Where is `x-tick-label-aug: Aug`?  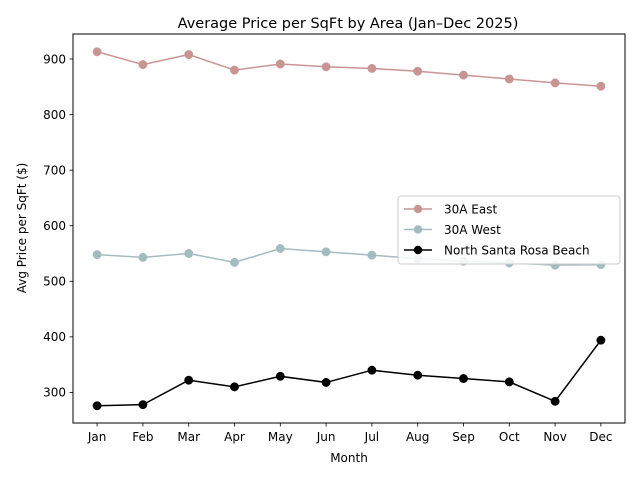
x-tick-label-aug: Aug is located at coordinates (417, 437).